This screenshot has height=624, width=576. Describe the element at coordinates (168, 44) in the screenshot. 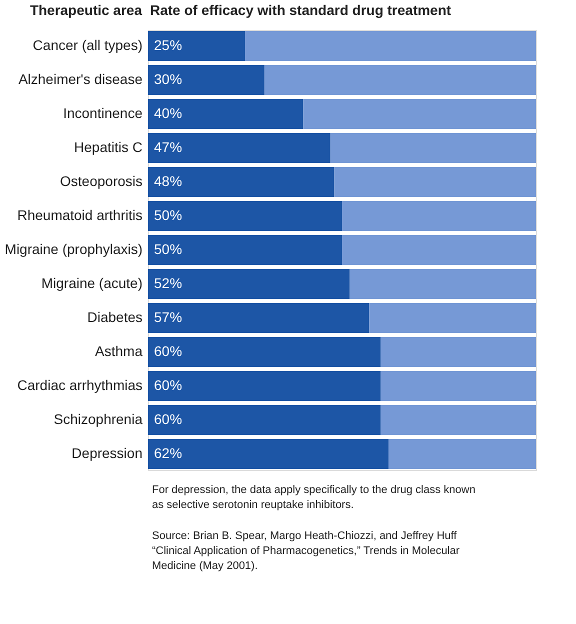

I see `data-label: 25%` at that location.